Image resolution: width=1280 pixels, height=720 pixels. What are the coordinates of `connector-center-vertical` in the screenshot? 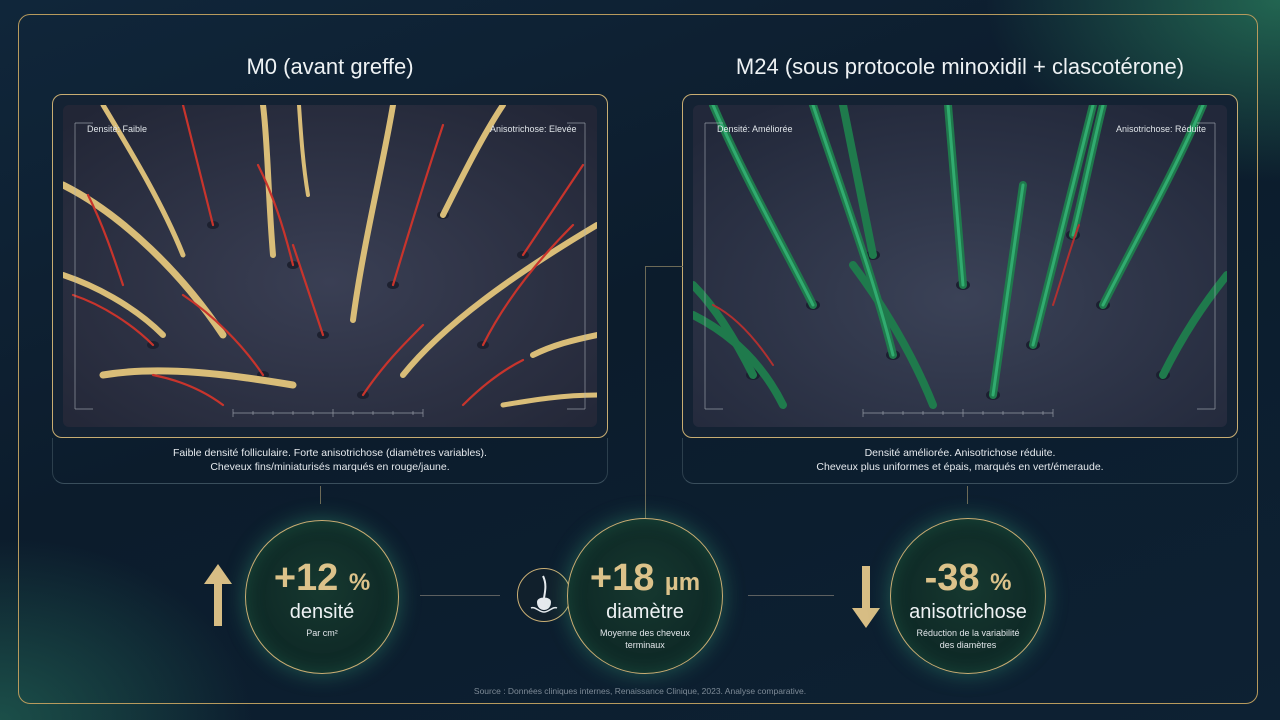 It's located at (645, 392).